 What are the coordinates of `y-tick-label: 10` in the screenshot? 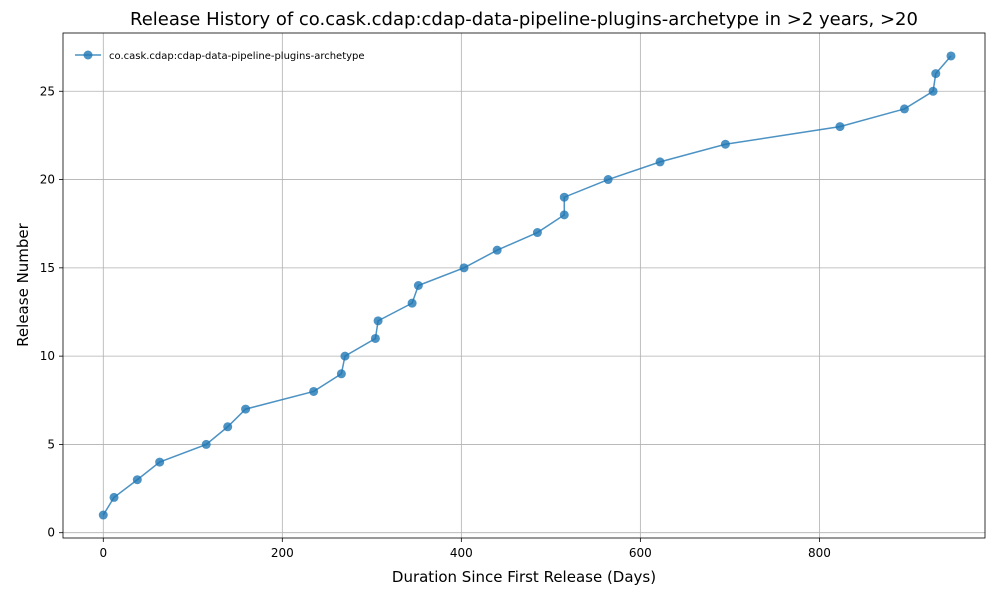 It's located at (47, 356).